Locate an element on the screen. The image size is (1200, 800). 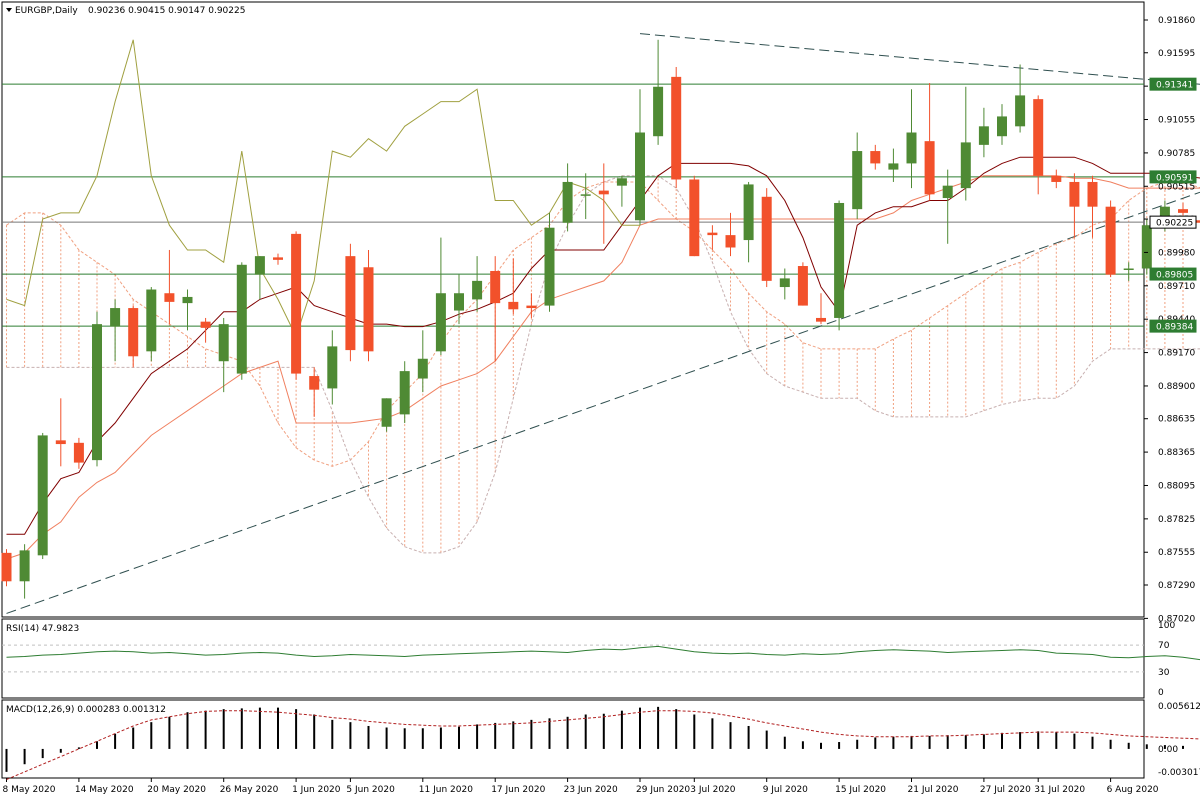
macd-tick-label: 0.00 is located at coordinates (1168, 750).